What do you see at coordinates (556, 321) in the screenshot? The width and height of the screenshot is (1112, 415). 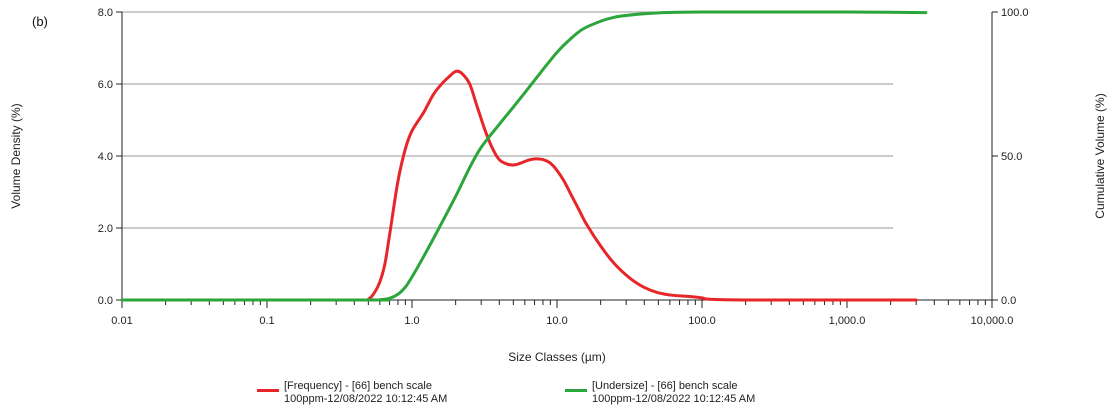 I see `x-tick-label: 10.0` at bounding box center [556, 321].